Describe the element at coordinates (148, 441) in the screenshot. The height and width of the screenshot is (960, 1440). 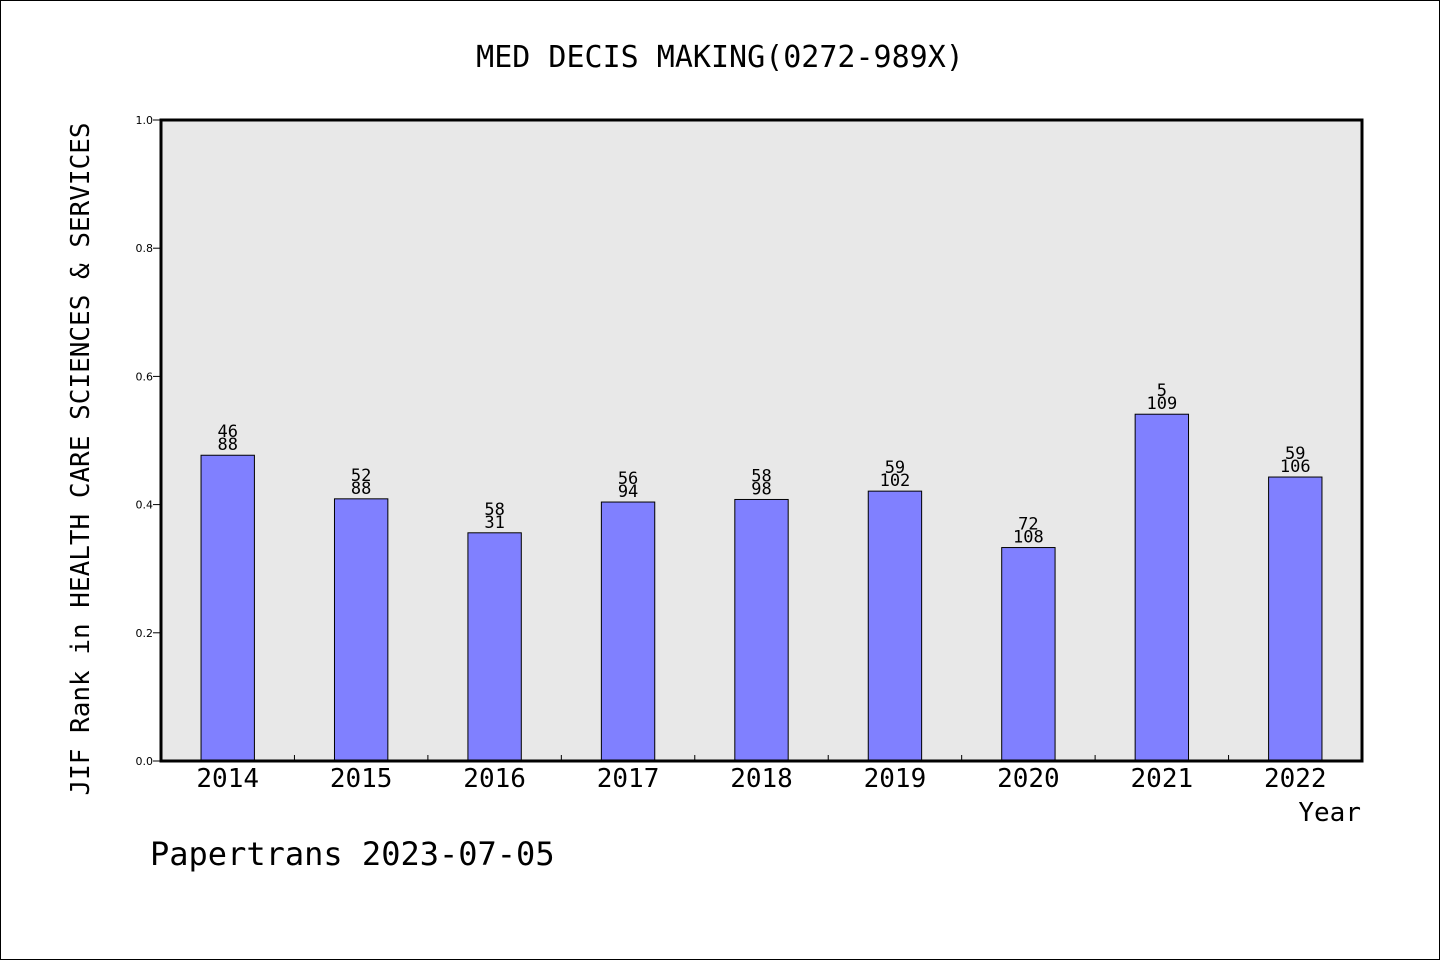
I see `y-axis: 0.0 0.2 0.4 0.6 0.8 1.0` at that location.